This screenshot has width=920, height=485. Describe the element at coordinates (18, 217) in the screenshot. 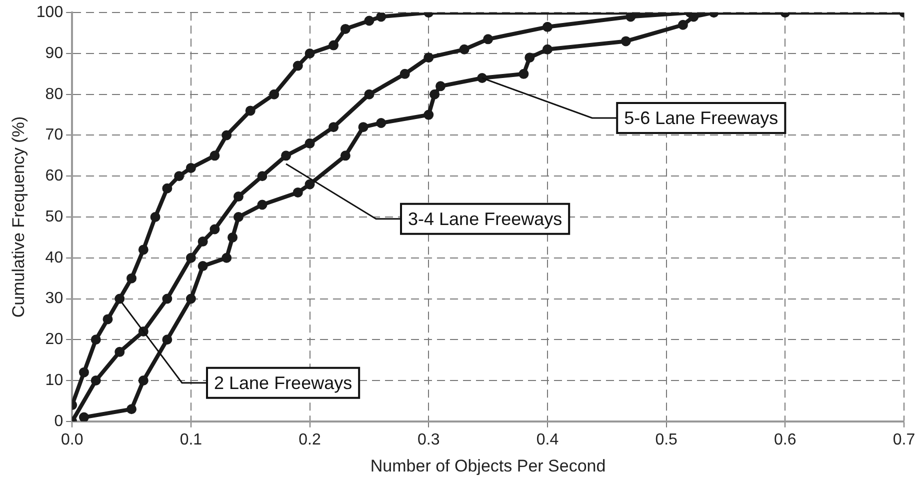

I see `y-axis-title: Cumulative Frequency (%)` at that location.